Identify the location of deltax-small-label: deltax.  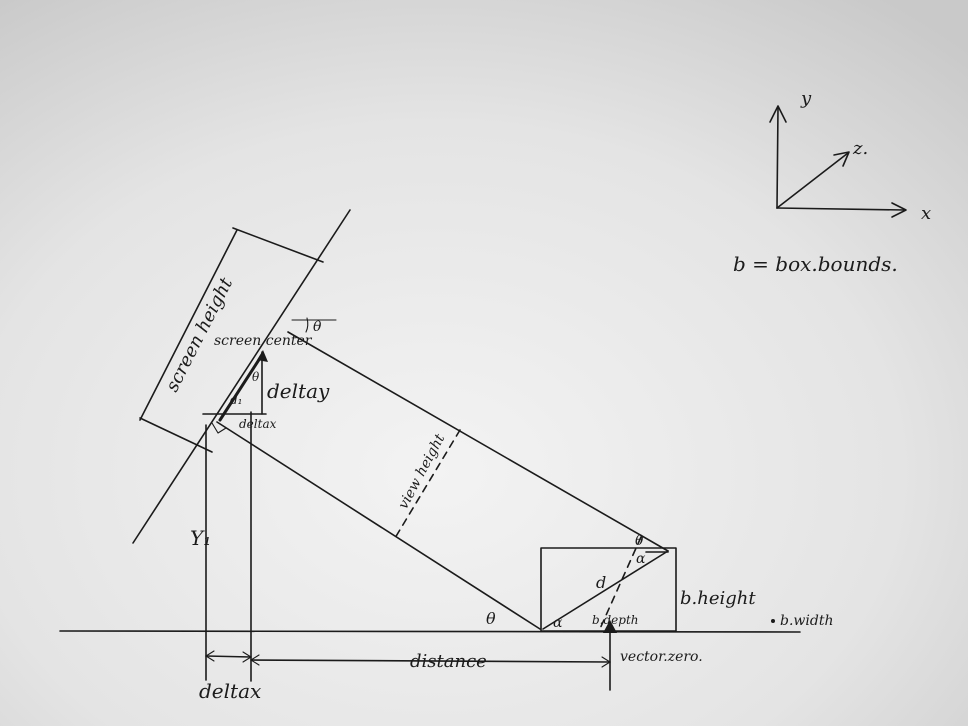
(258, 424).